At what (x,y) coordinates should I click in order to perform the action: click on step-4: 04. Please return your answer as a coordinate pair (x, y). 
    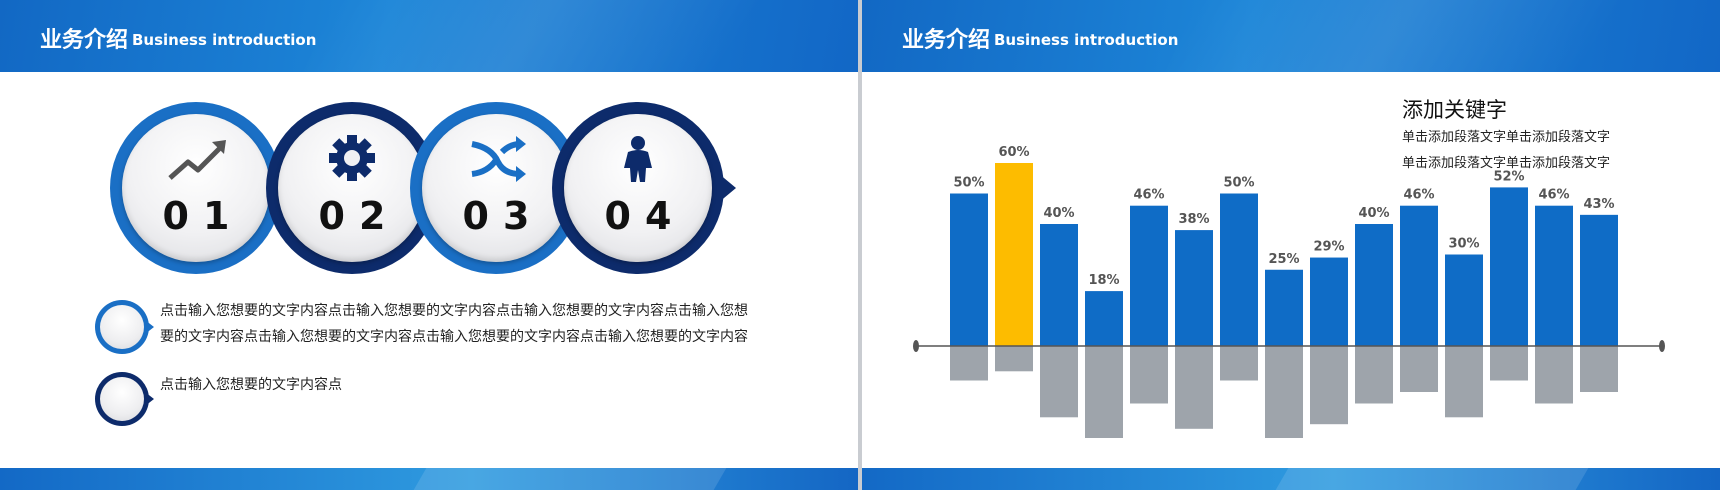
    Looking at the image, I should click on (644, 188).